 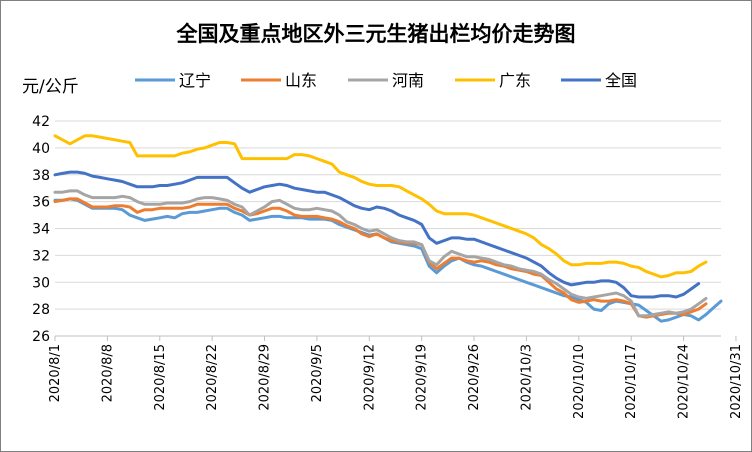 I want to click on x-tick-label: 2020/10/3, so click(x=526, y=377).